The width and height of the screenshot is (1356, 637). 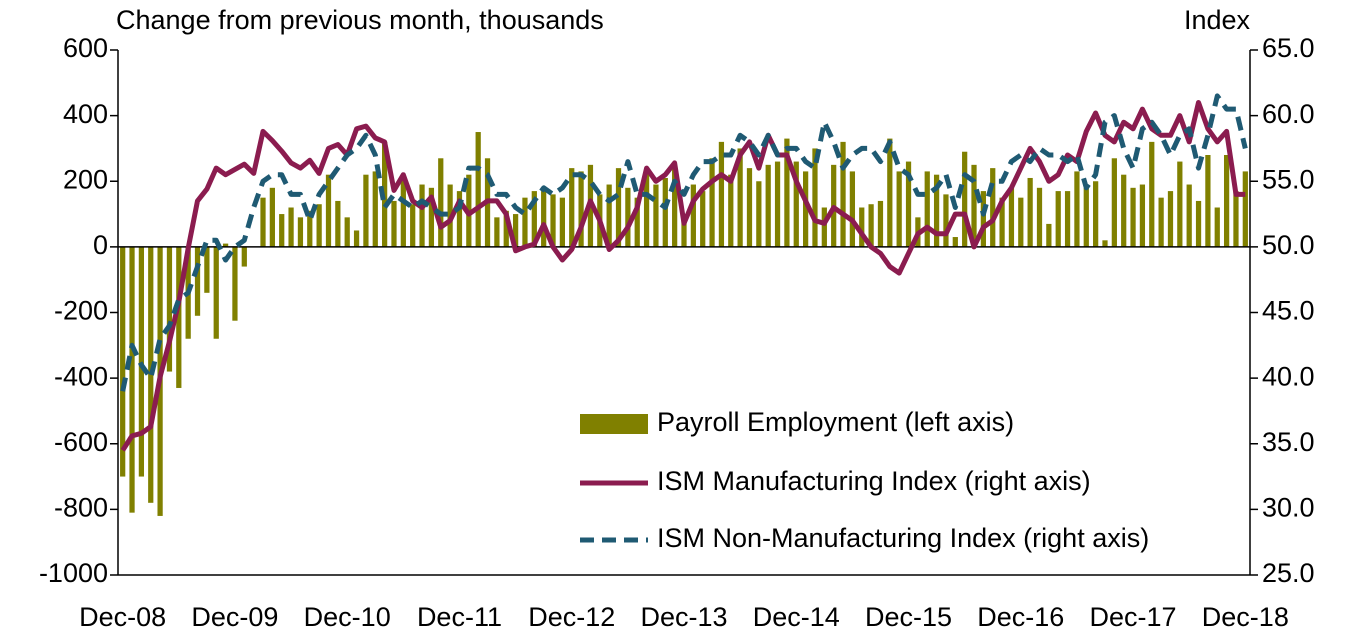 I want to click on y-tick-label: -800, so click(x=81, y=508).